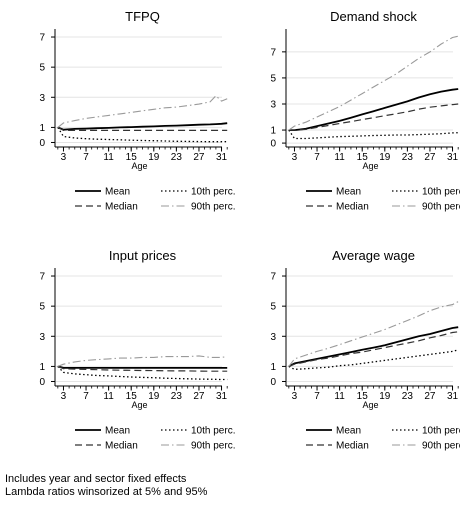 The height and width of the screenshot is (508, 460). Describe the element at coordinates (373, 16) in the screenshot. I see `chart-title: Demand shock` at that location.